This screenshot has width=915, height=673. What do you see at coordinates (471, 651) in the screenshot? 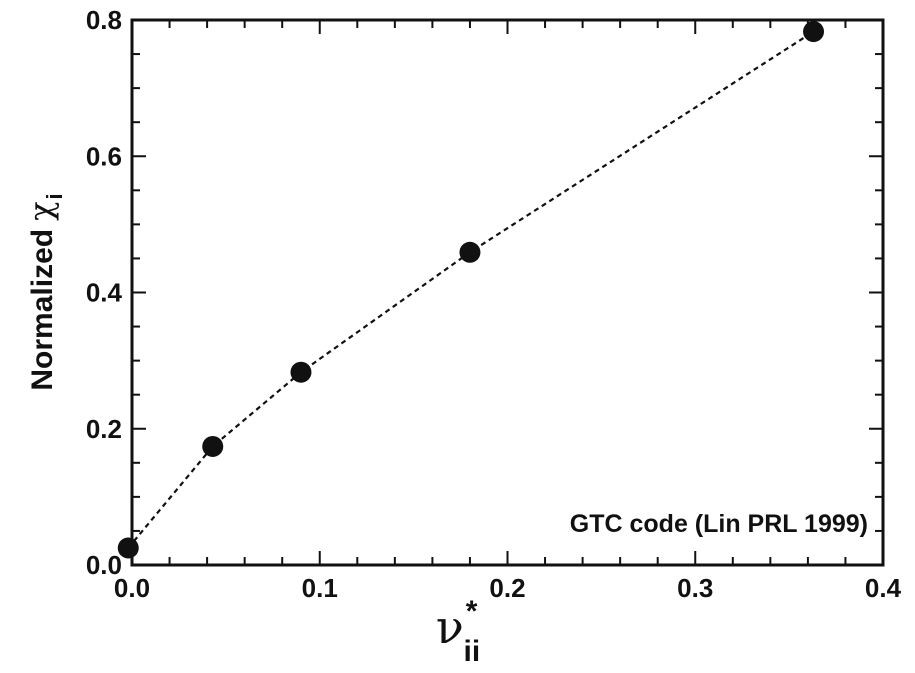
I see `x-axis-label-subscript: ii` at bounding box center [471, 651].